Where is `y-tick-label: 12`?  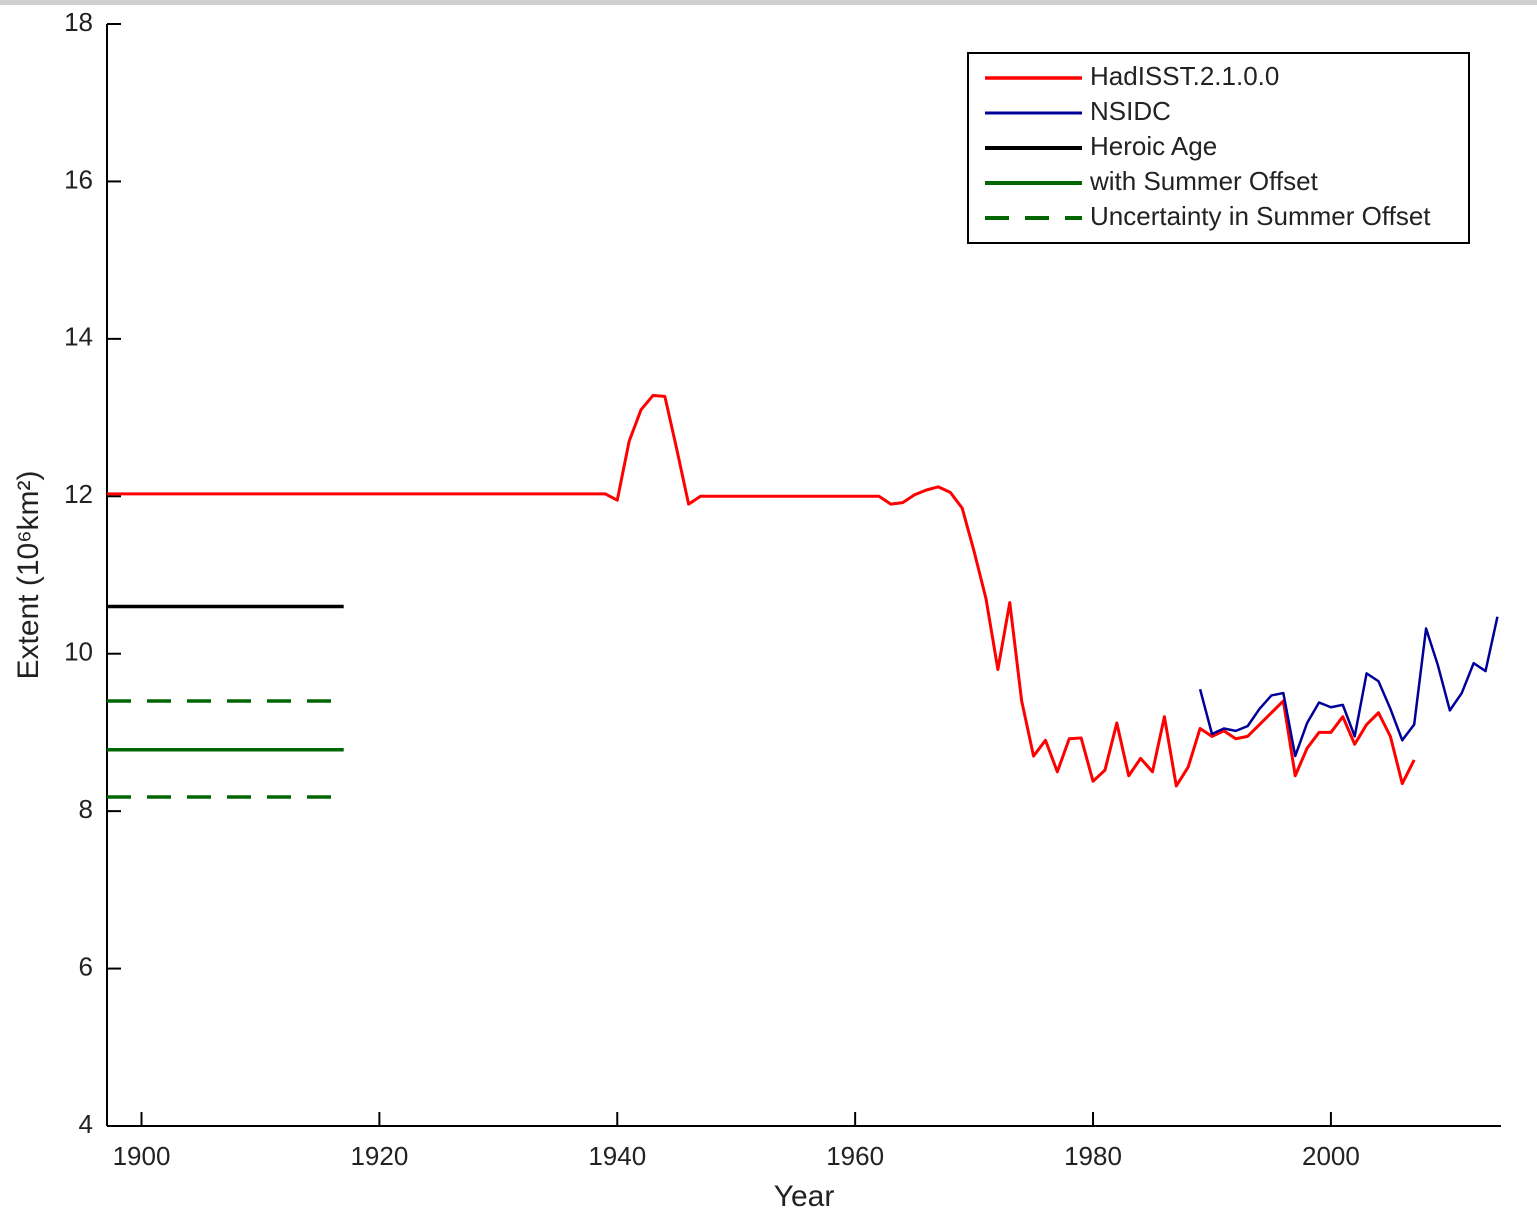 y-tick-label: 12 is located at coordinates (78, 494).